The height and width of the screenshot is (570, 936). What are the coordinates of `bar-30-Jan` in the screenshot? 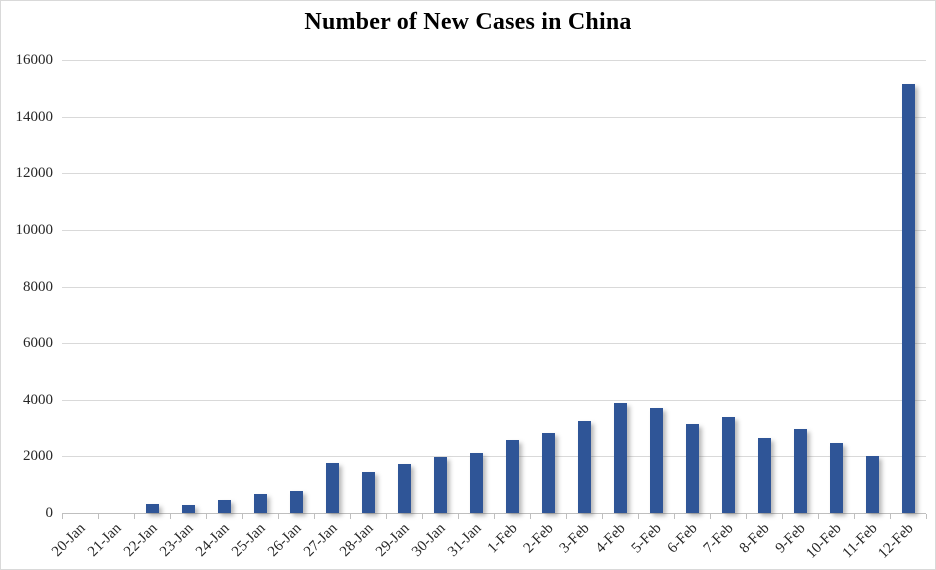 It's located at (440, 484).